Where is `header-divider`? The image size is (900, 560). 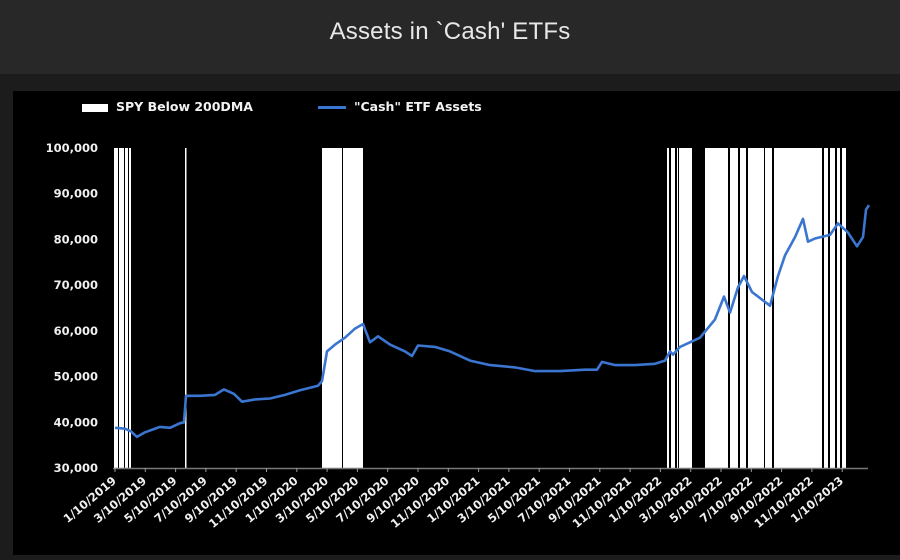
header-divider is located at coordinates (450, 82).